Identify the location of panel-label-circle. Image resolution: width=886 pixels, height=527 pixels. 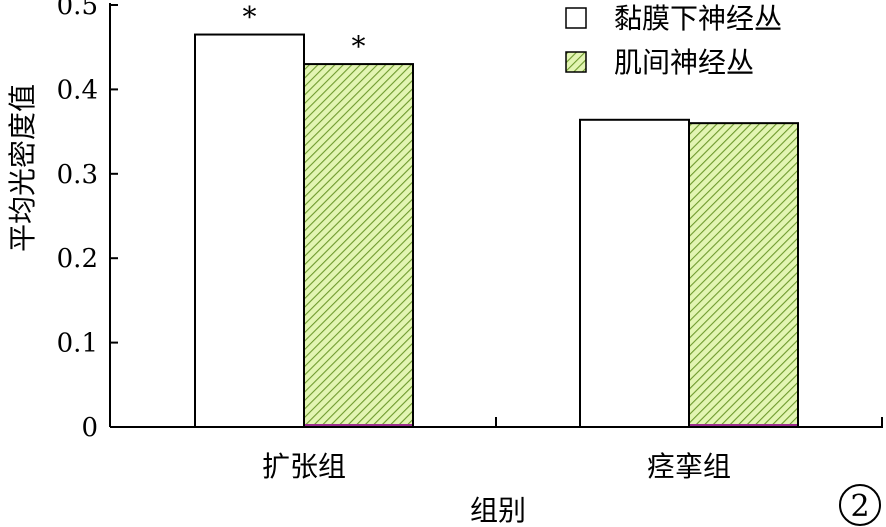
(860, 505).